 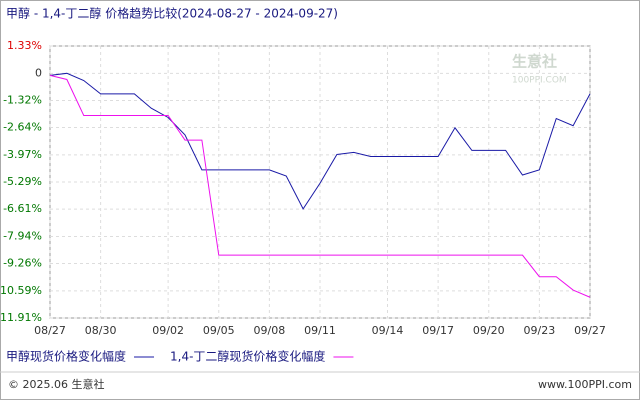 What do you see at coordinates (21, 317) in the screenshot?
I see `y-tick-label: -11.91%` at bounding box center [21, 317].